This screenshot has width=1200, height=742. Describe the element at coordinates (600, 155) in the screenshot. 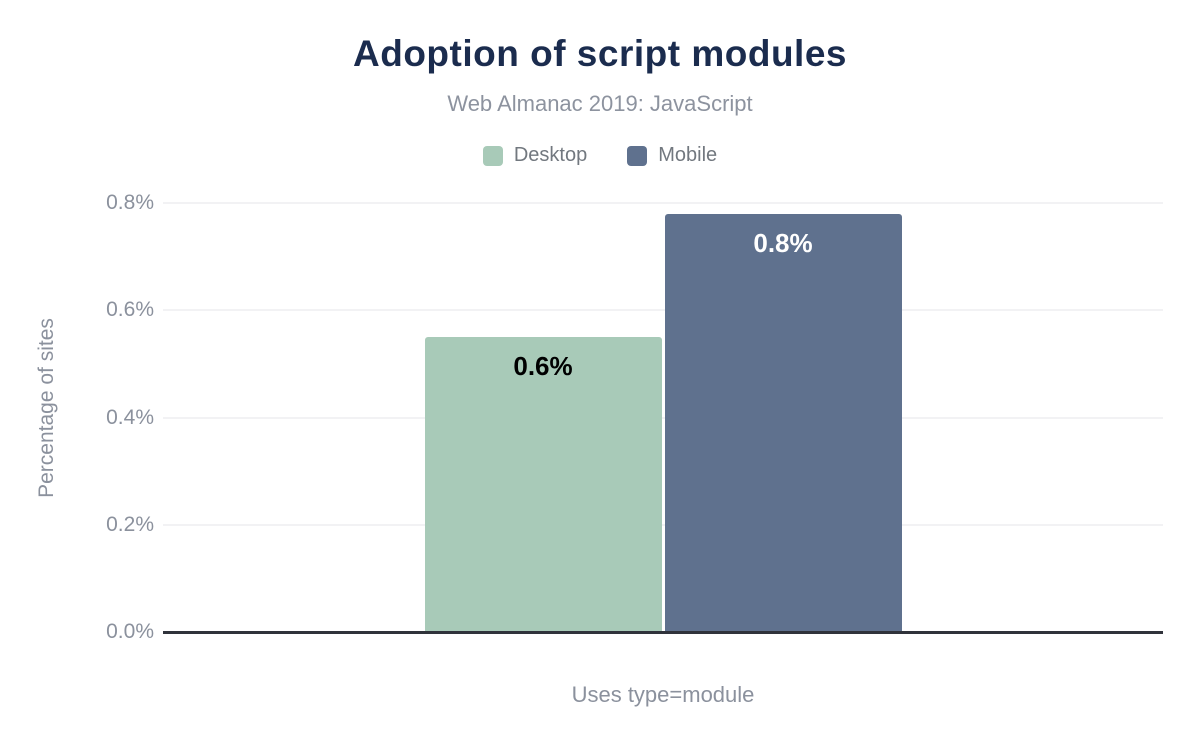

I see `legend: Desktop Mobile` at that location.